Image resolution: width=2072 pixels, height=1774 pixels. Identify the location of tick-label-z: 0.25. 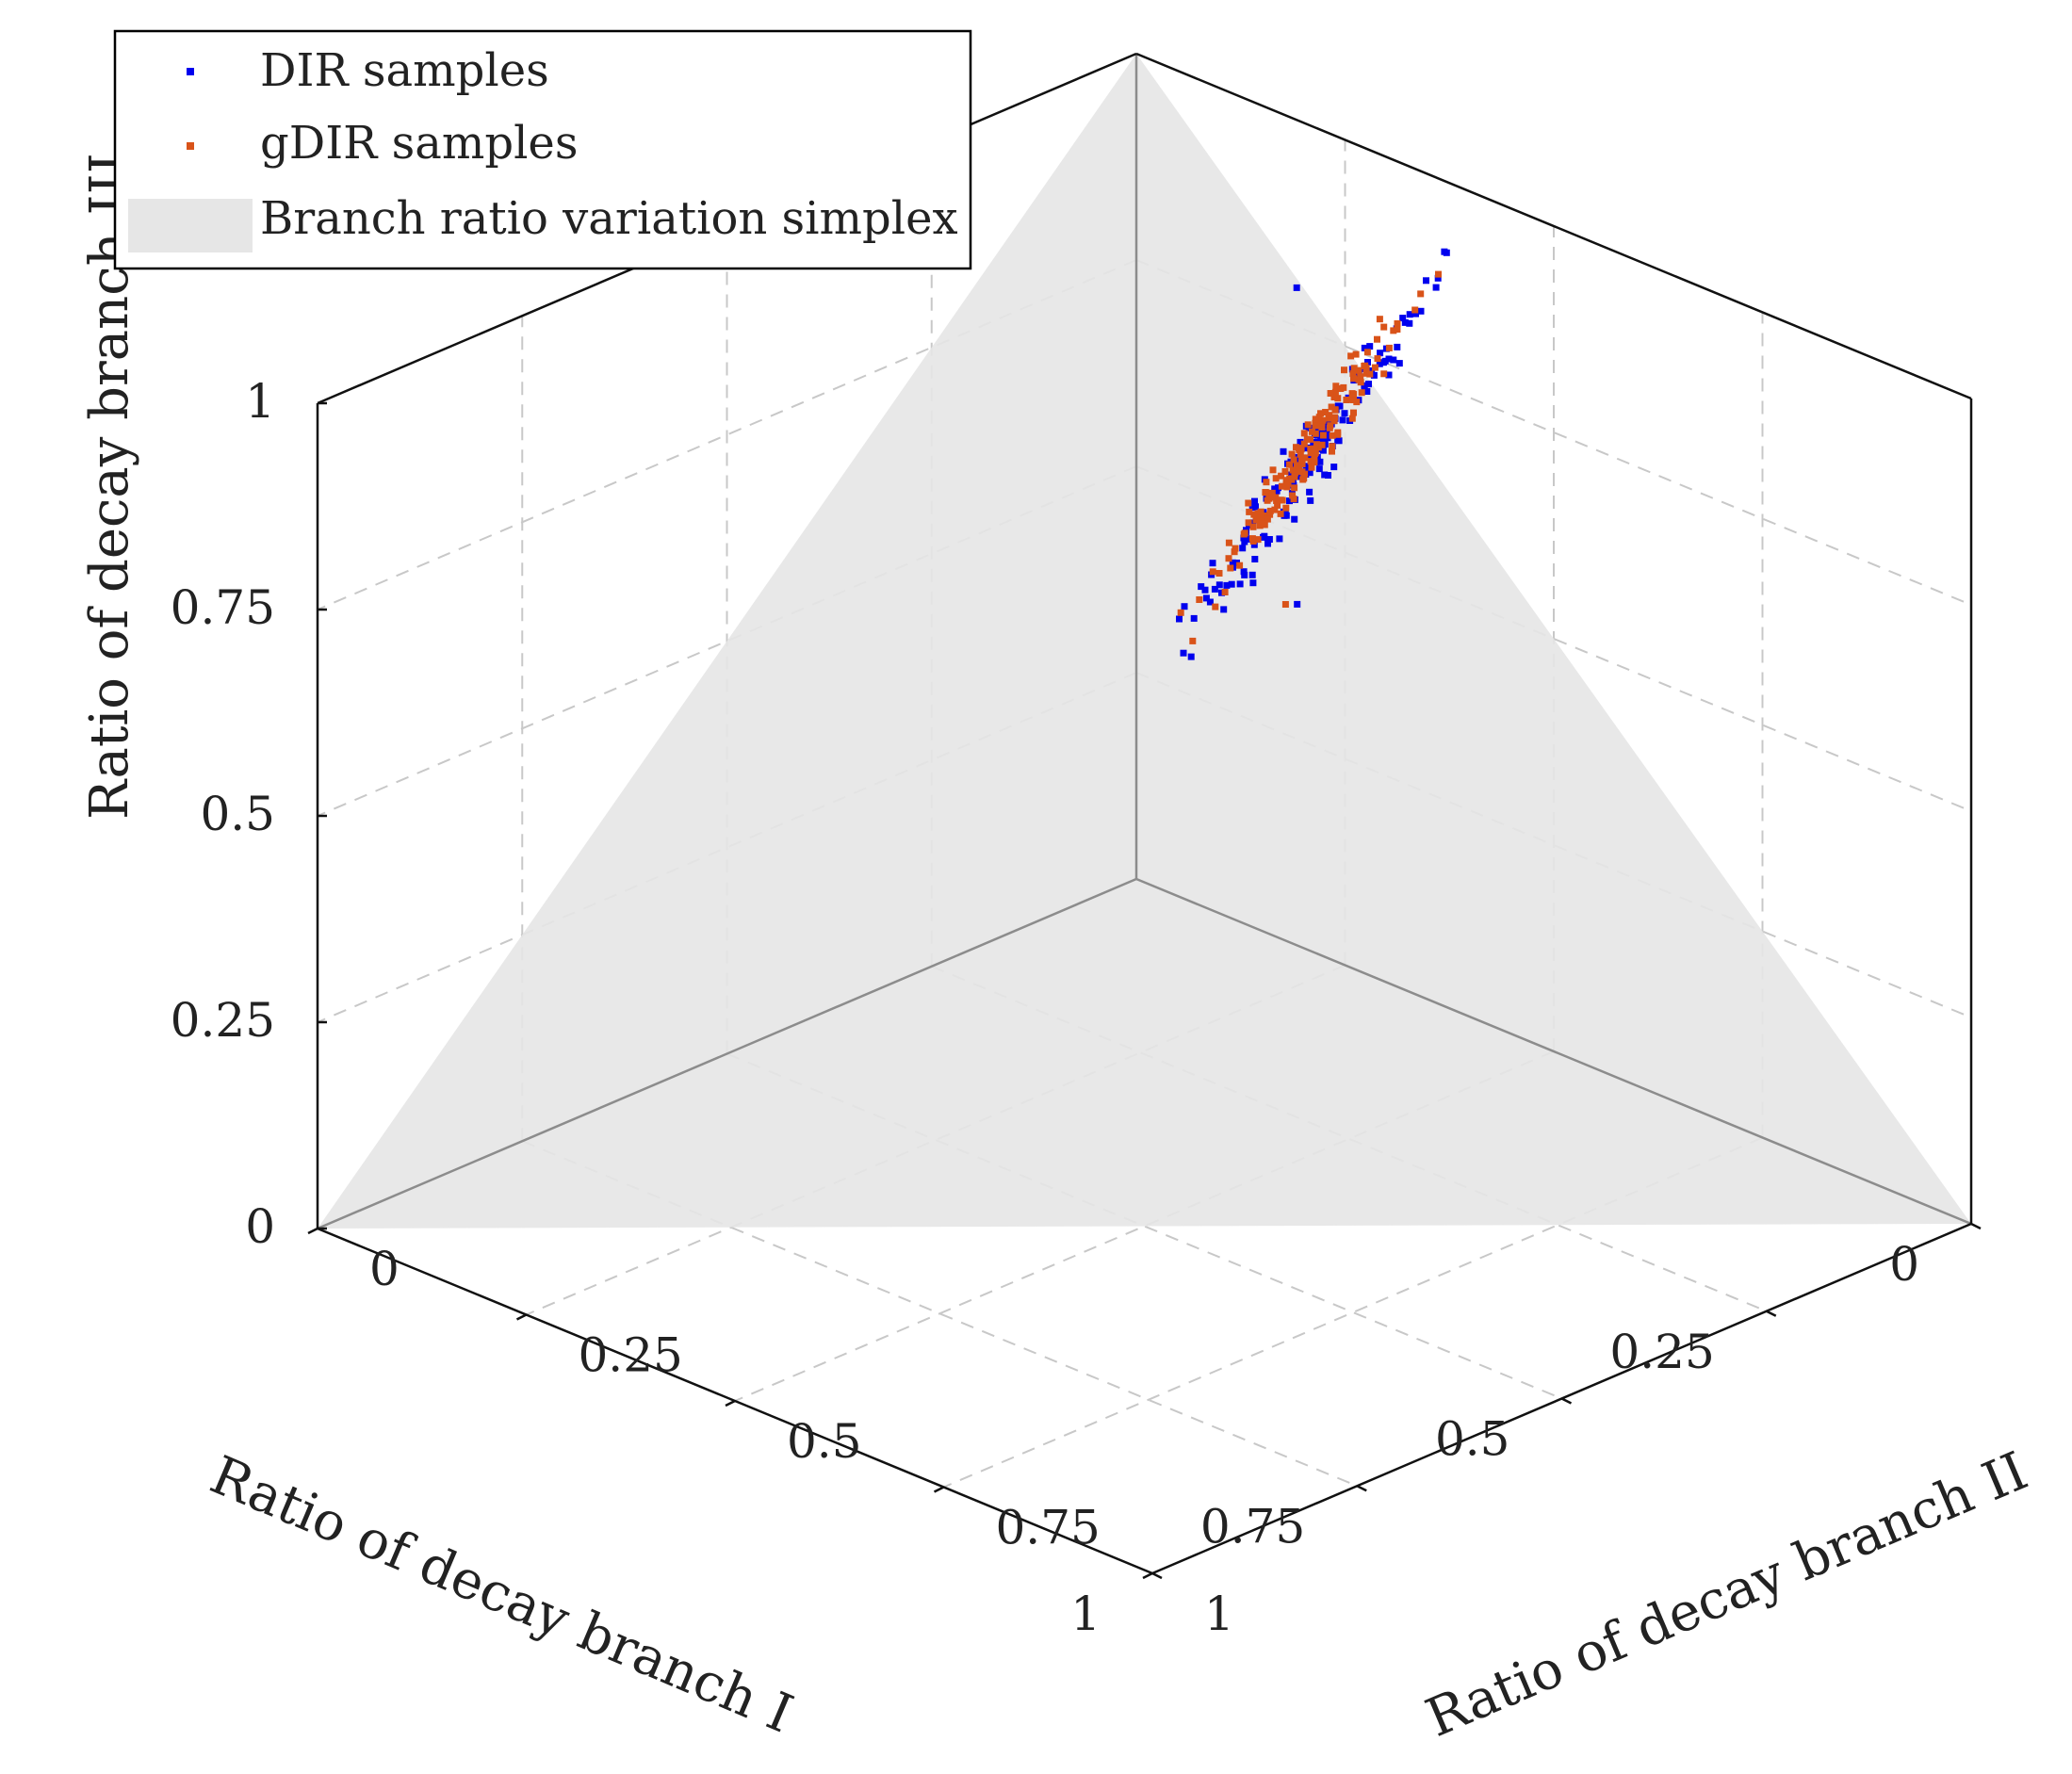
(223, 1020).